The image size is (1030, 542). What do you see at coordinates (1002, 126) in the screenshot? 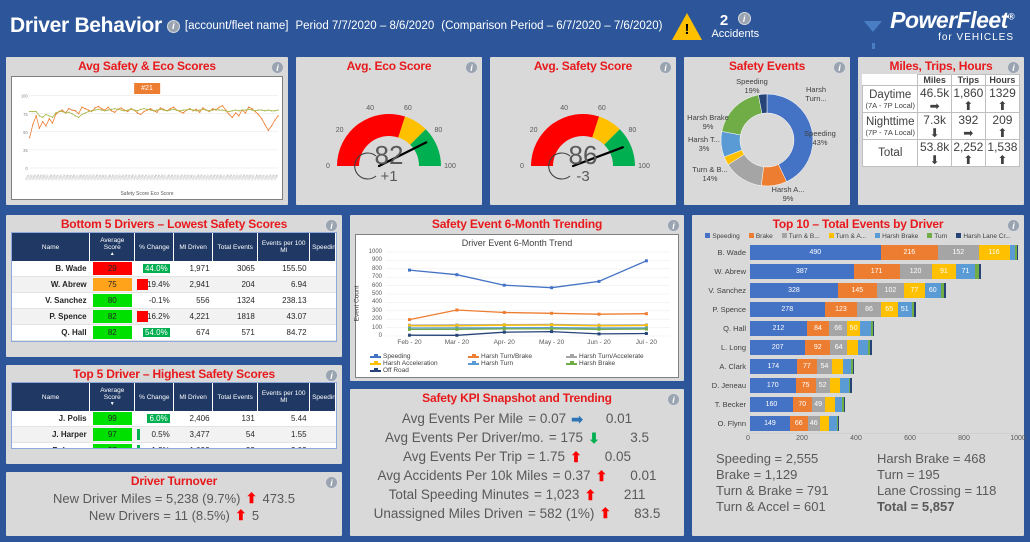
I see `mth-hours: 209 ⬆` at bounding box center [1002, 126].